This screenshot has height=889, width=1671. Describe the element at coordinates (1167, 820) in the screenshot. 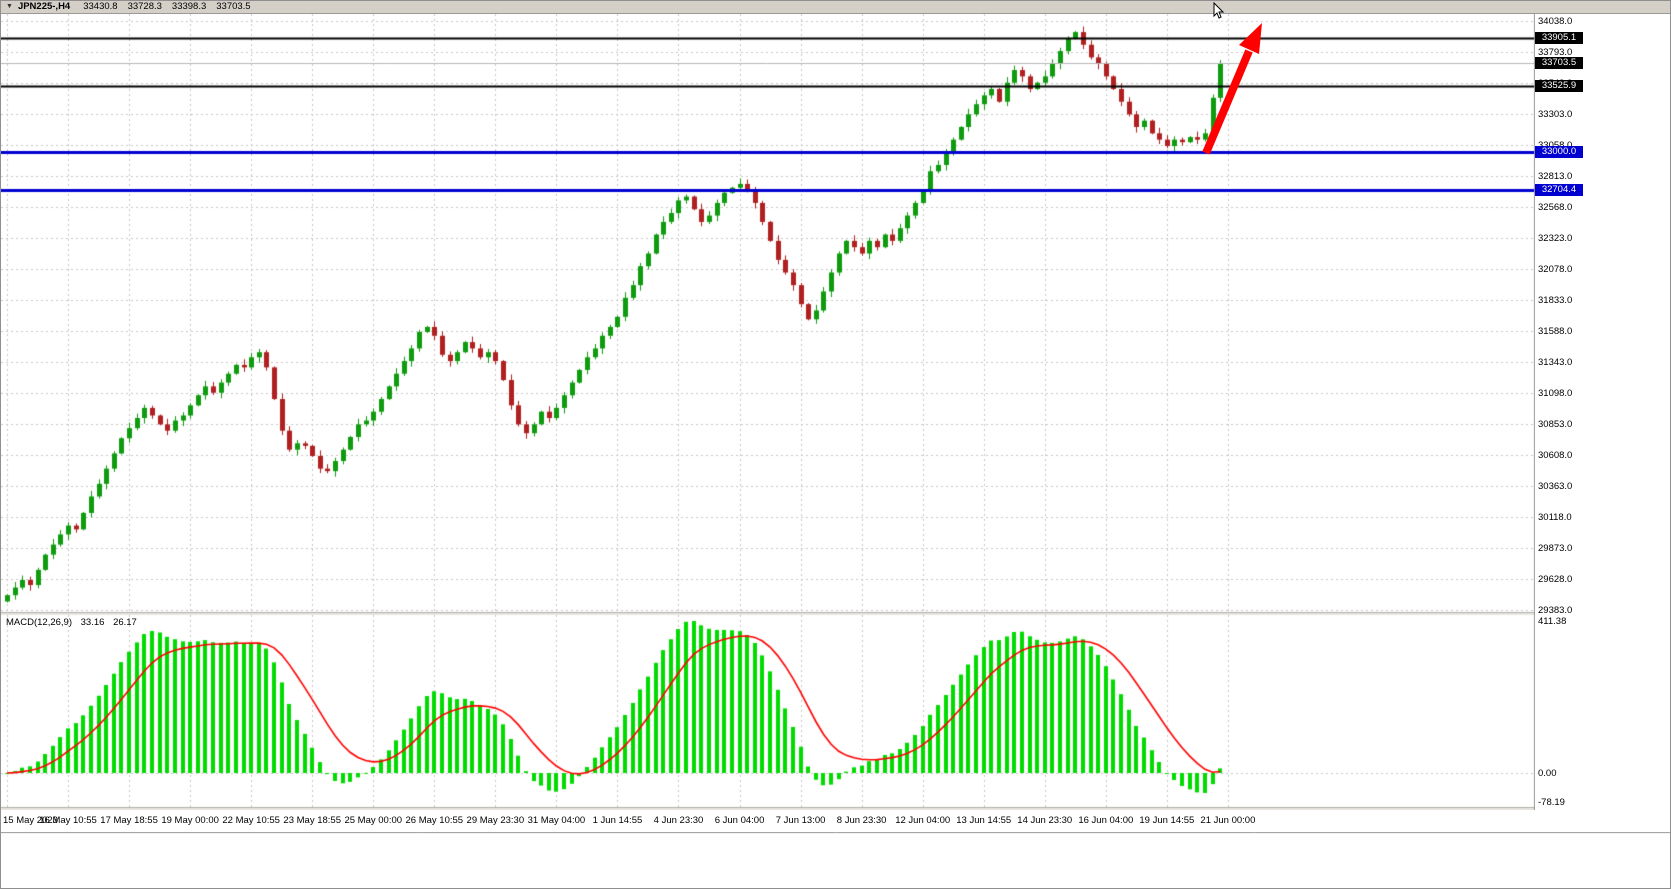

I see `time-axis-label: 19 Jun 14:55` at that location.